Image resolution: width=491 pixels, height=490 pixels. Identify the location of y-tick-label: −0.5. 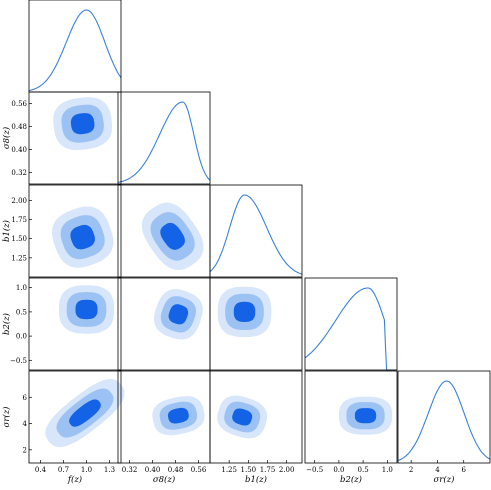
(18, 361).